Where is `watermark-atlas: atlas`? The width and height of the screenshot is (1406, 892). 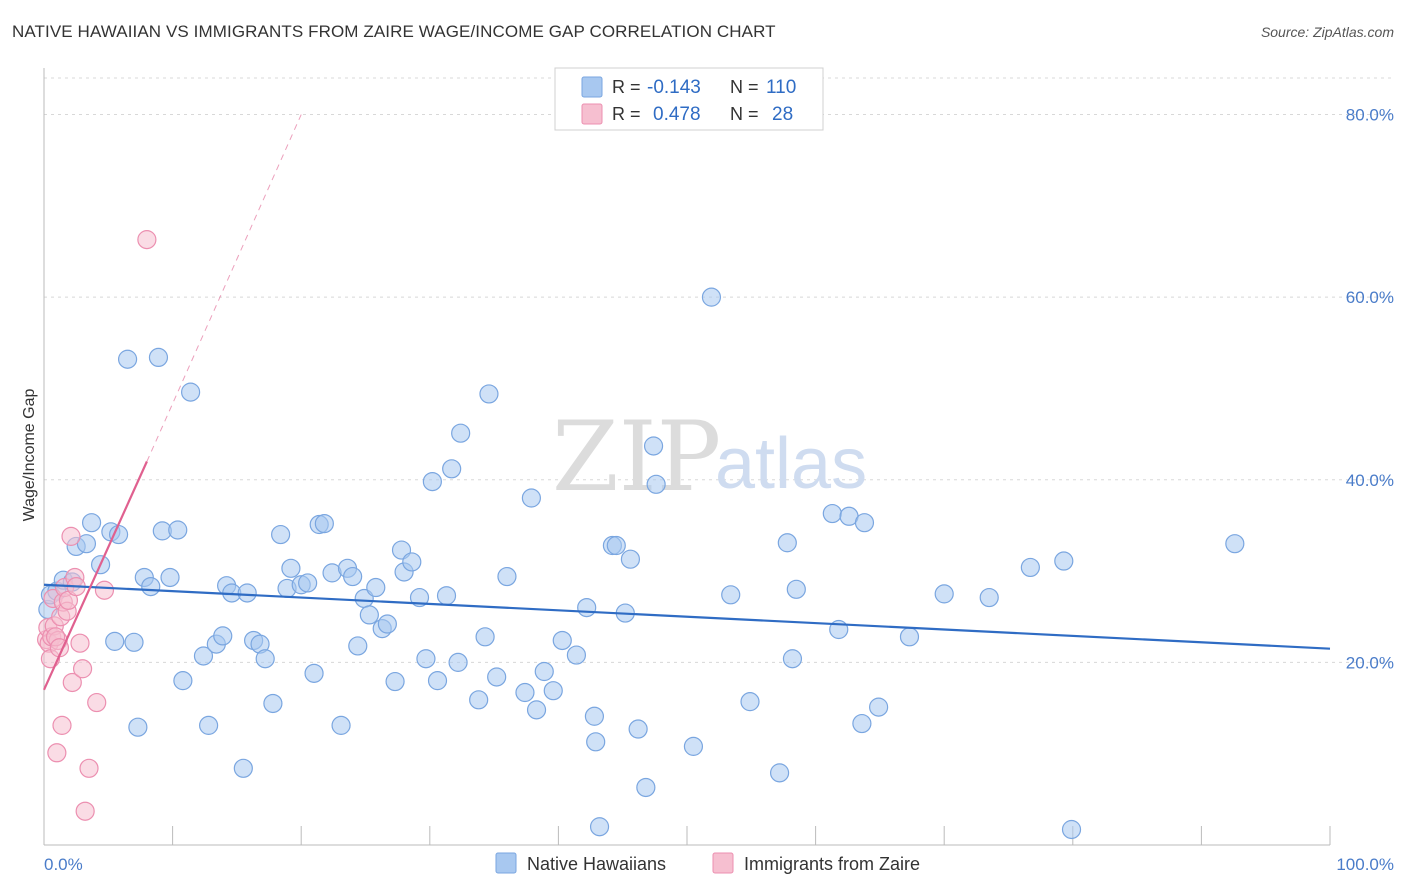 watermark-atlas: atlas is located at coordinates (791, 464).